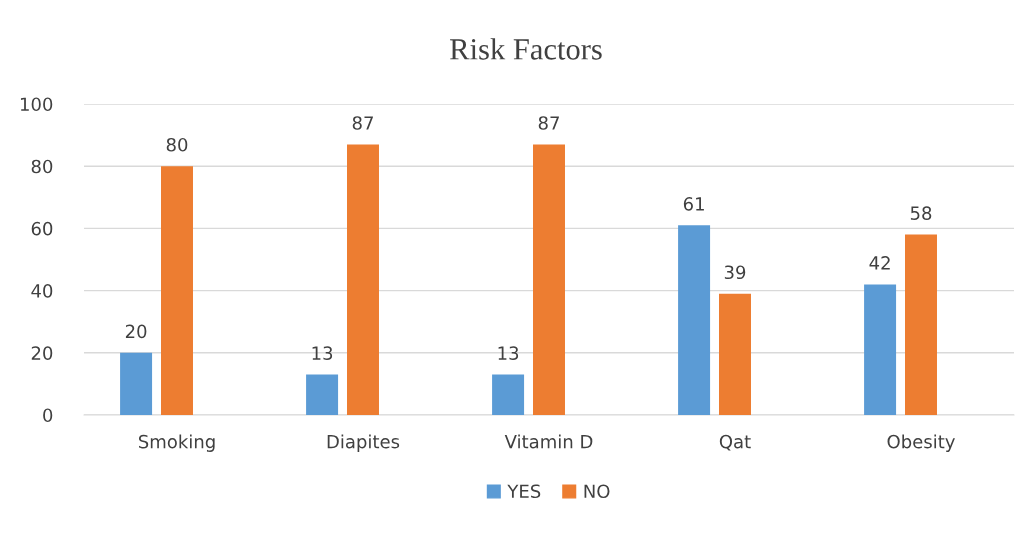 Image resolution: width=1034 pixels, height=533 pixels. Describe the element at coordinates (597, 491) in the screenshot. I see `legend-label: NO` at that location.